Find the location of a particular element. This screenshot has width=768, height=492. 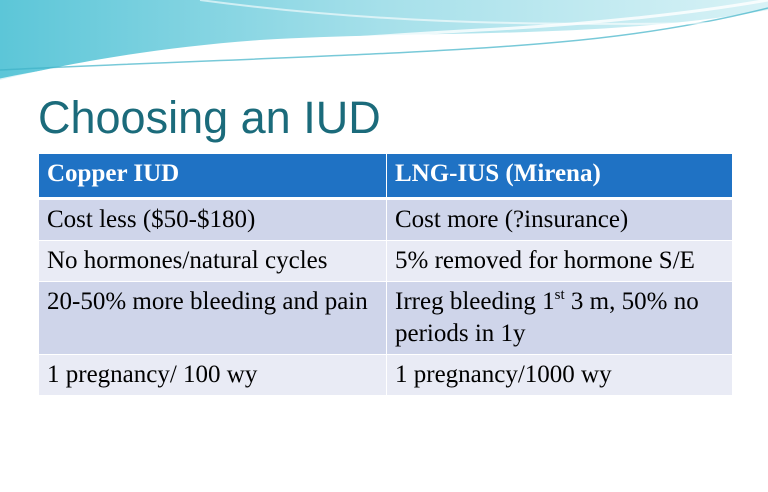

cell-text: 1 pregnancy/1000 wy is located at coordinates (503, 374).